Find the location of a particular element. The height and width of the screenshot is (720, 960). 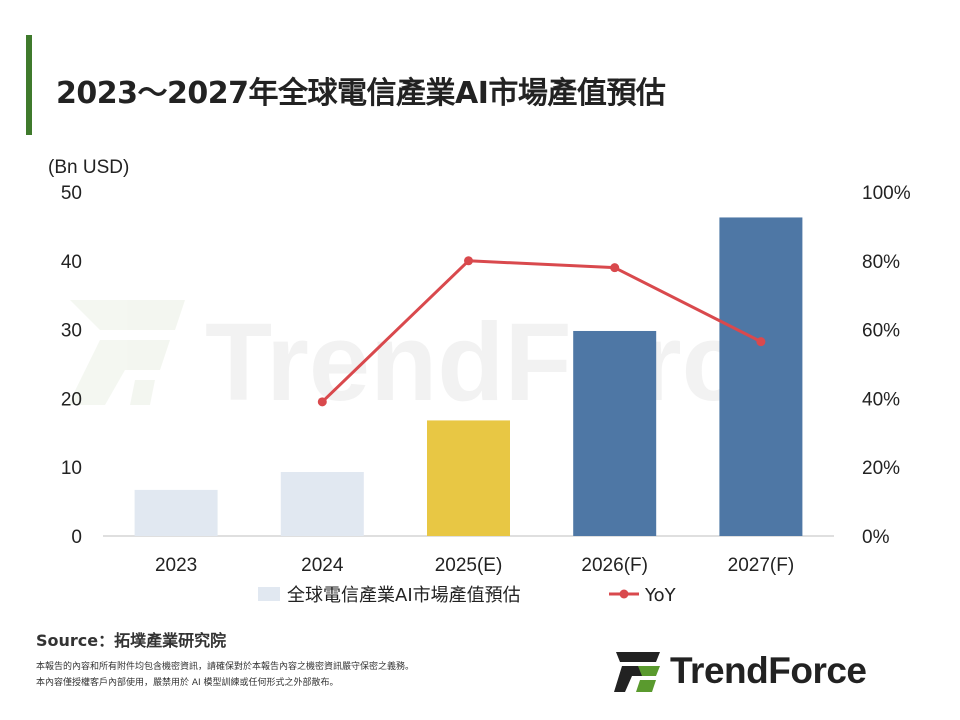

y-tick-label: 20 is located at coordinates (71, 399).